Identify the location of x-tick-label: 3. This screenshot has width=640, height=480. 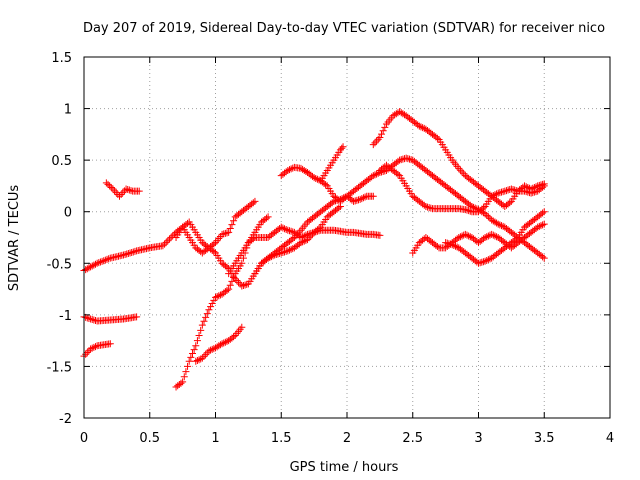
(478, 438).